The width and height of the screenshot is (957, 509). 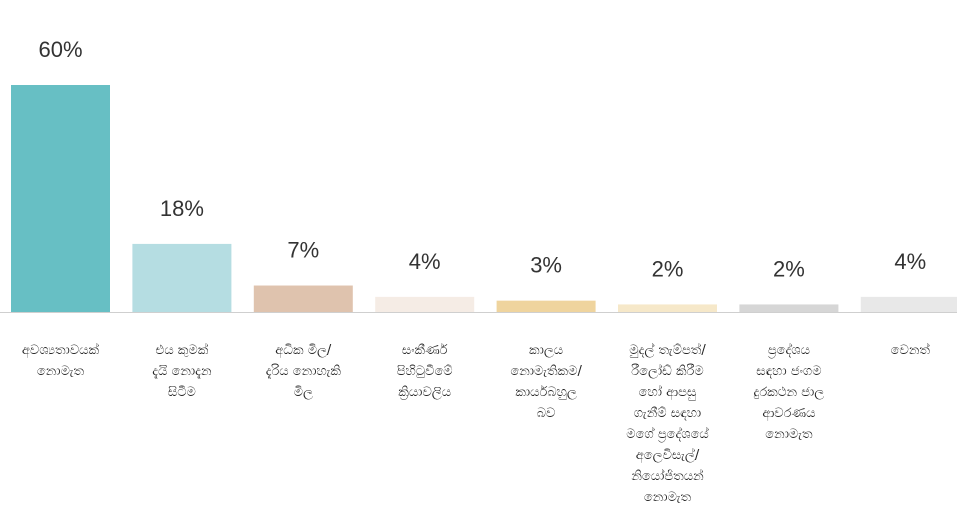 I want to click on x-tick-label: වෙනත්, so click(x=910, y=350).